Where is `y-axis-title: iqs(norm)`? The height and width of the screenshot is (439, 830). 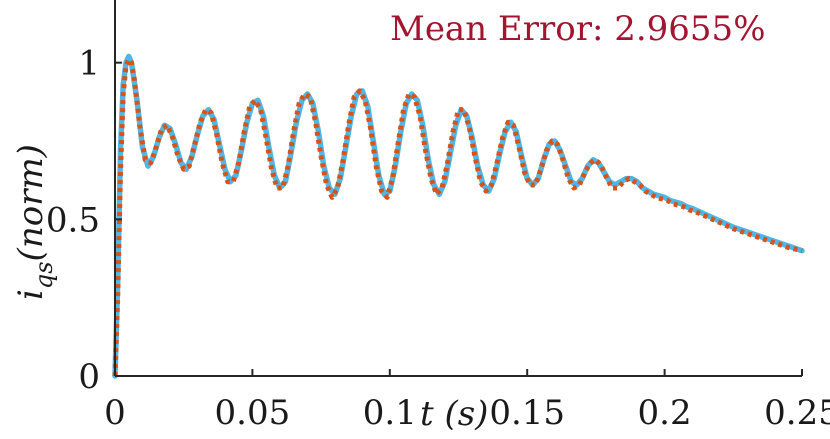
y-axis-title: iqs(norm) is located at coordinates (34, 222).